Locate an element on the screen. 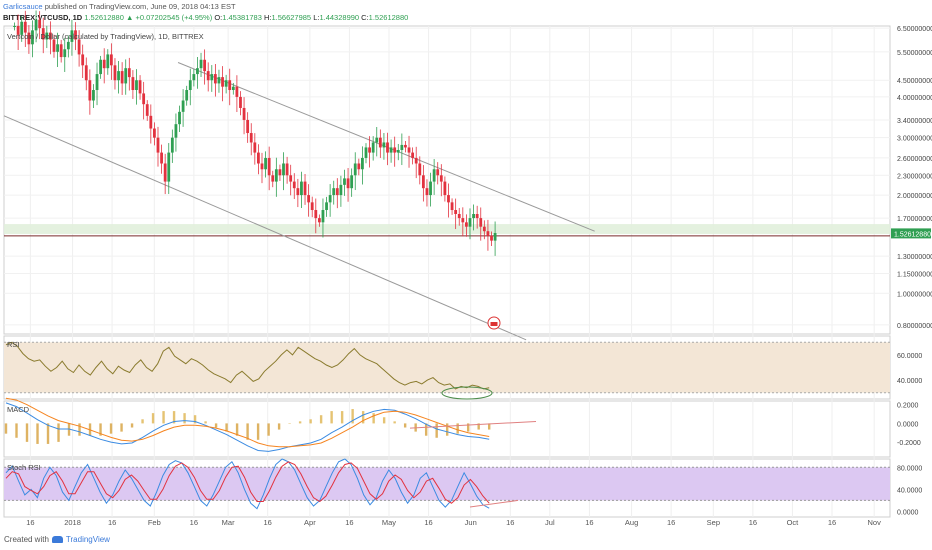 The image size is (932, 550). created-with-label: Created with is located at coordinates (26, 539).